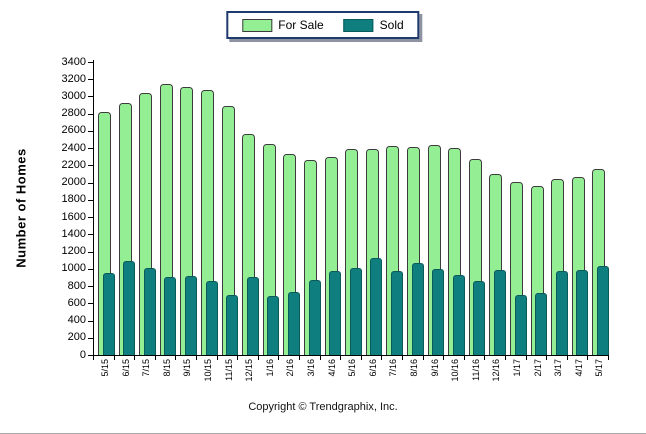  Describe the element at coordinates (257, 25) in the screenshot. I see `for-sale-swatch` at that location.